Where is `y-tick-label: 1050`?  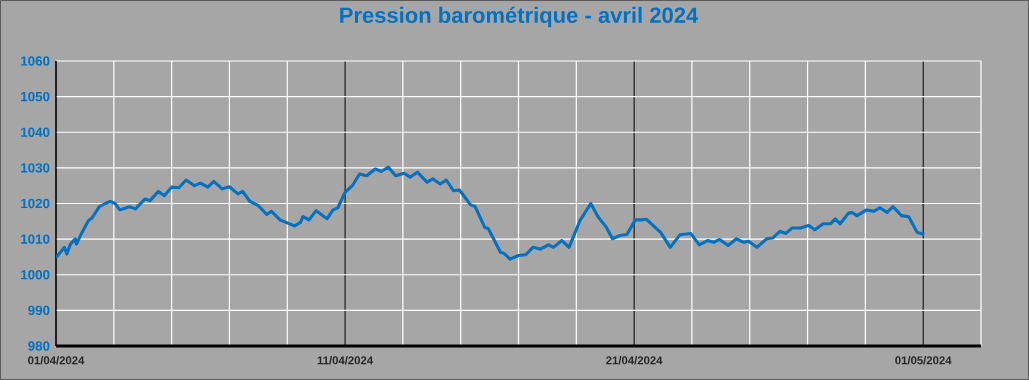
y-tick-label: 1050 is located at coordinates (35, 96).